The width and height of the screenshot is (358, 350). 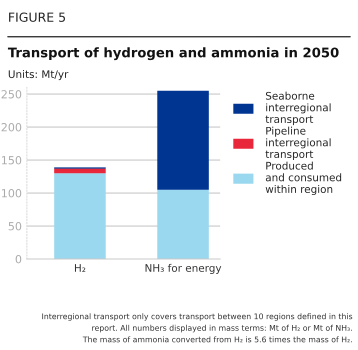 I want to click on x-tick-label: NH₃ for energy, so click(x=184, y=269).